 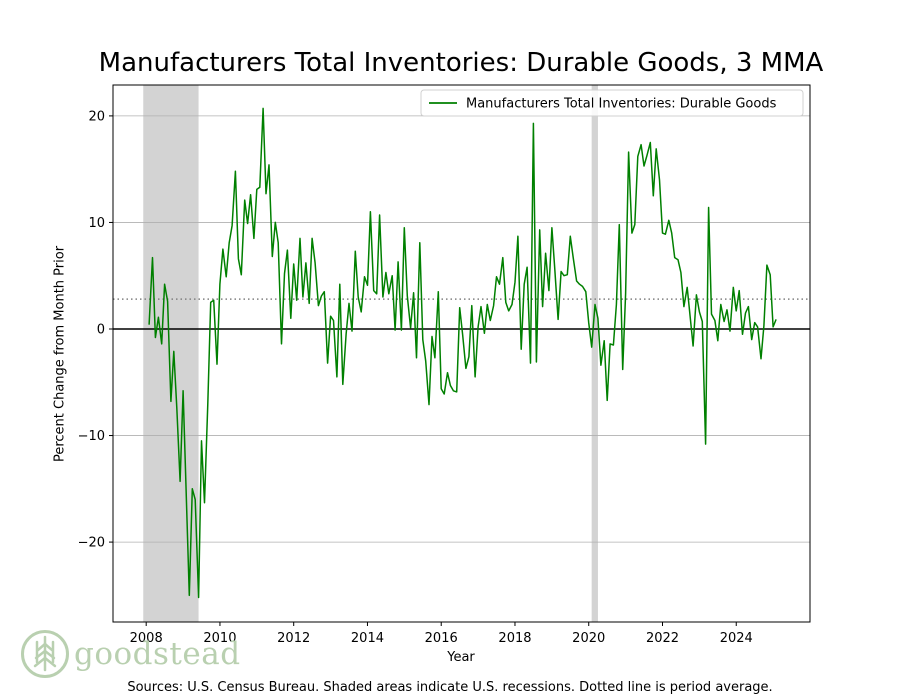 I want to click on y-tick-label: 0, so click(x=101, y=329).